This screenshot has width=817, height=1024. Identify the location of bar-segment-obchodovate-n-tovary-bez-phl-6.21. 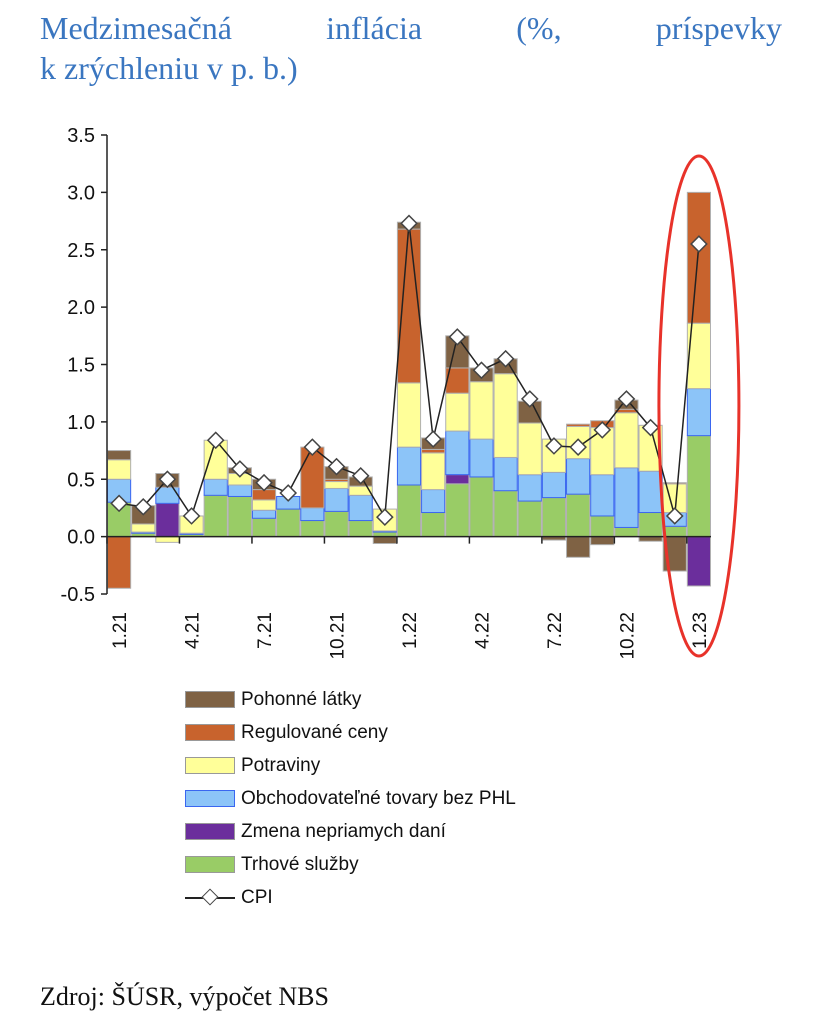
(239, 490).